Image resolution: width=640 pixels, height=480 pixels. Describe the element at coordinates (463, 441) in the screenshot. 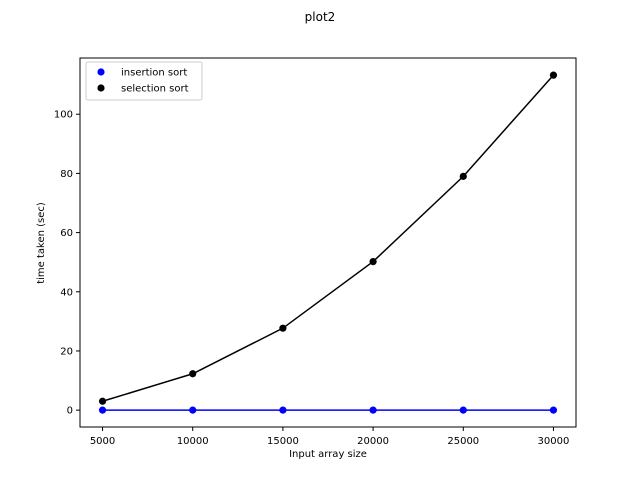

I see `x-tick-label-4: 25000` at that location.